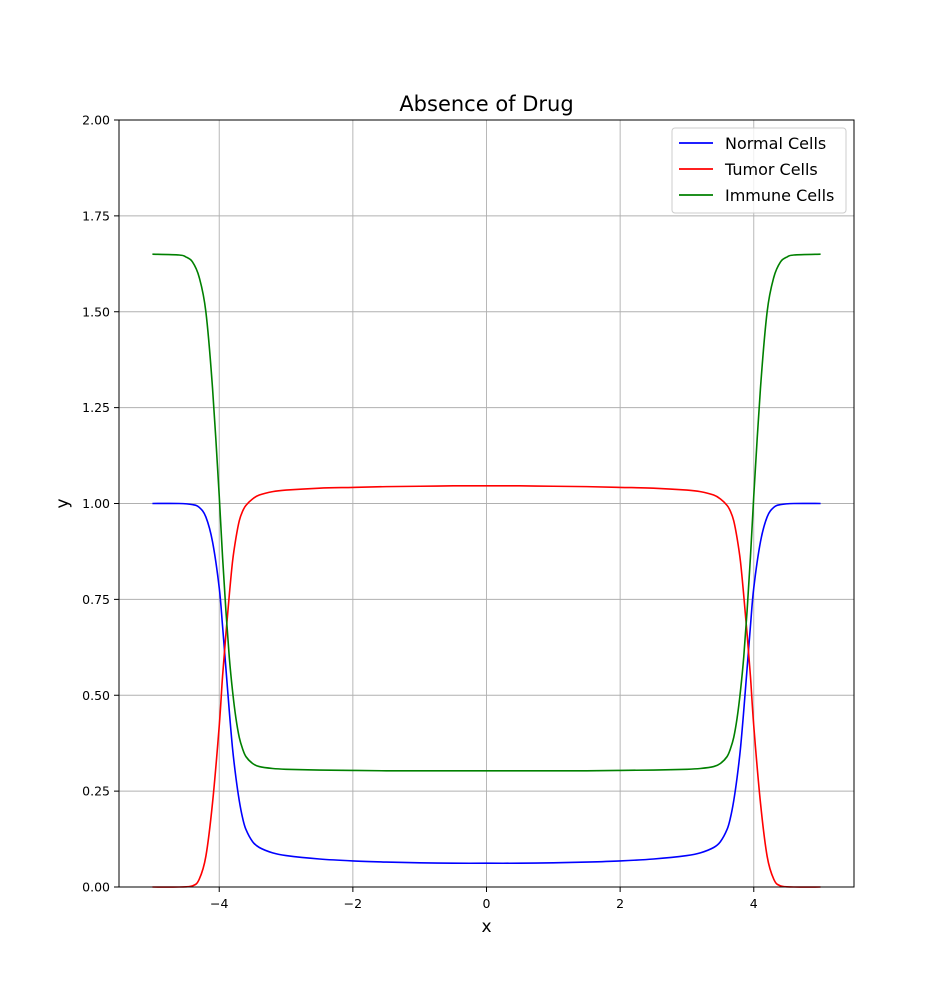  What do you see at coordinates (96, 503) in the screenshot?
I see `y-tick-label: 1.00` at bounding box center [96, 503].